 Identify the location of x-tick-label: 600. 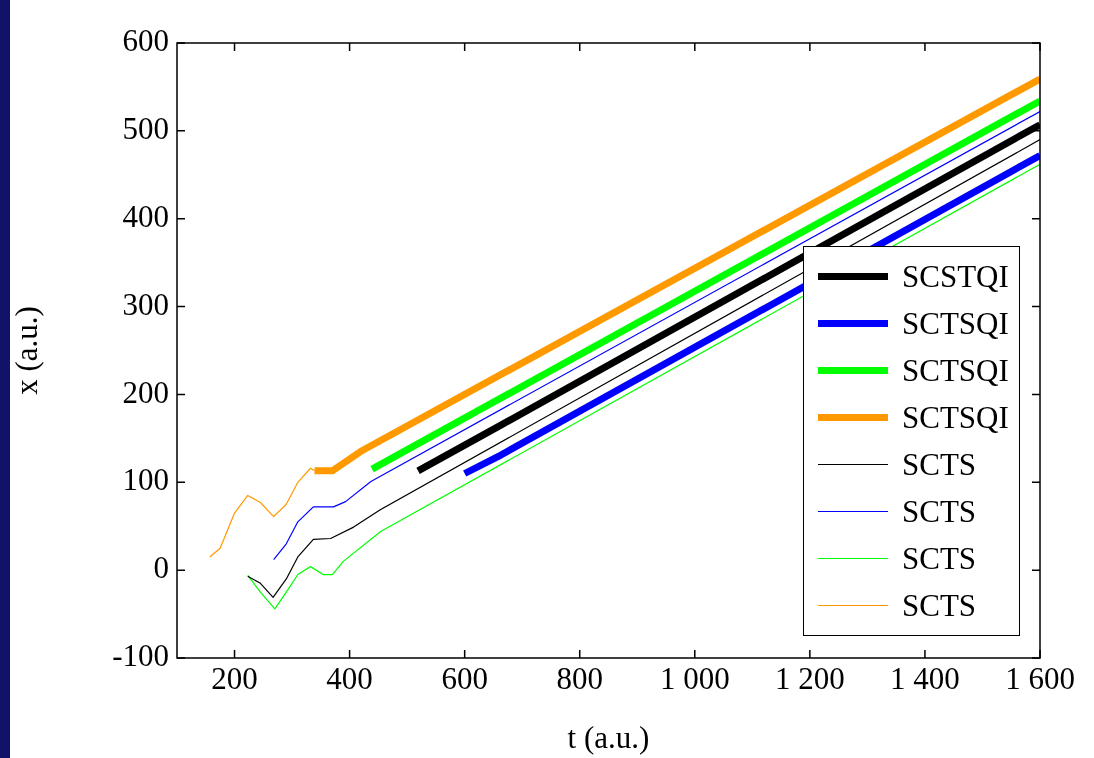
(464, 678).